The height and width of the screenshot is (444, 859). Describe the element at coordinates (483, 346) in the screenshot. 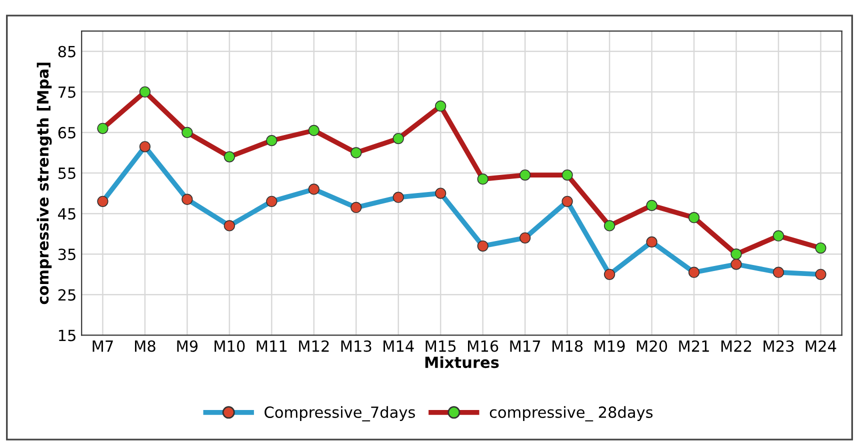

I see `x-tick-label: M16` at that location.